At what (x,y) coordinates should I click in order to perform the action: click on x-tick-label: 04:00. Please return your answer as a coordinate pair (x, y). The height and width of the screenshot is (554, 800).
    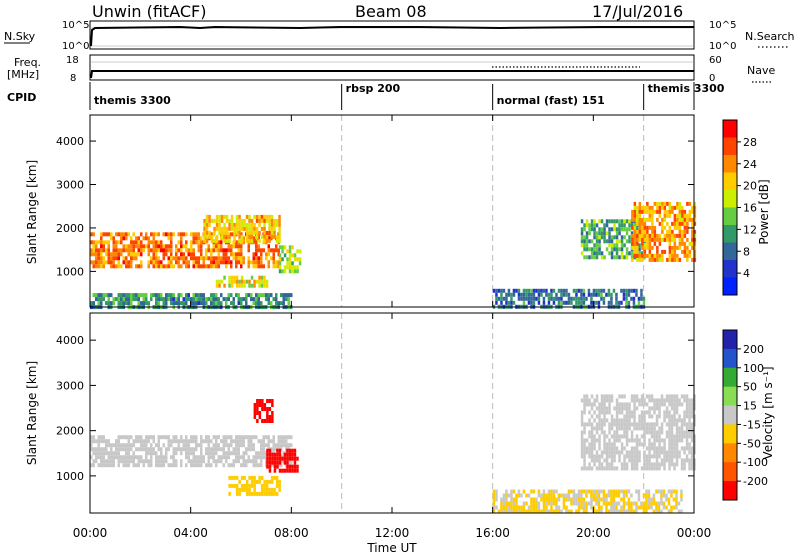
    Looking at the image, I should click on (190, 533).